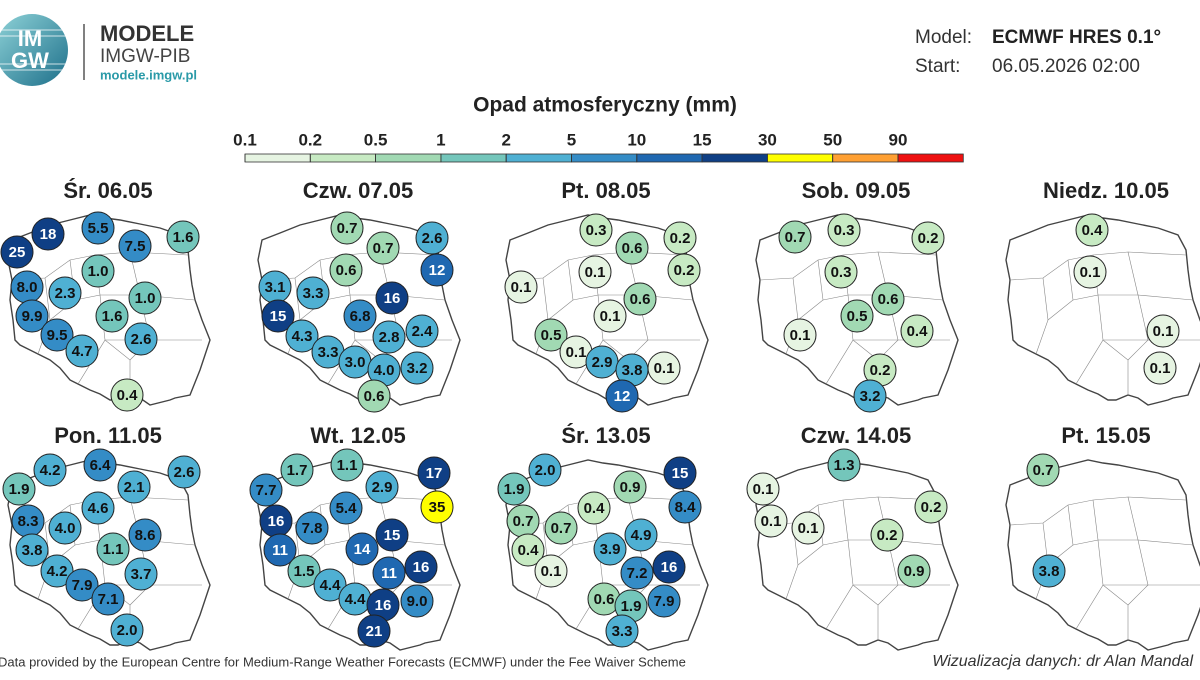 The height and width of the screenshot is (680, 1200). I want to click on legend-tick-label: 2, so click(505, 139).